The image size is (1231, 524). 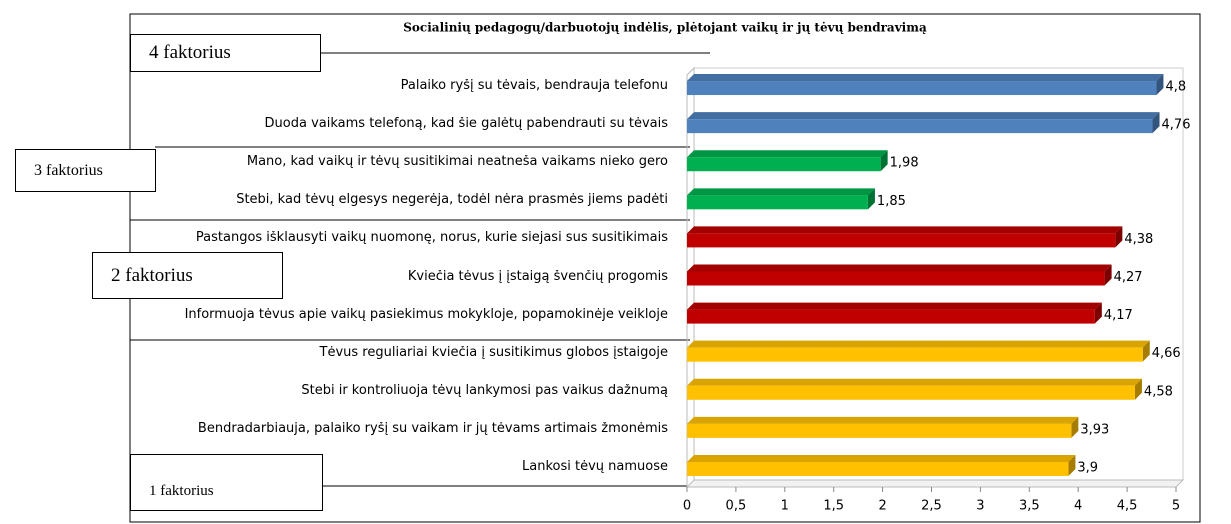 I want to click on value-label: 4,58, so click(x=1158, y=391).